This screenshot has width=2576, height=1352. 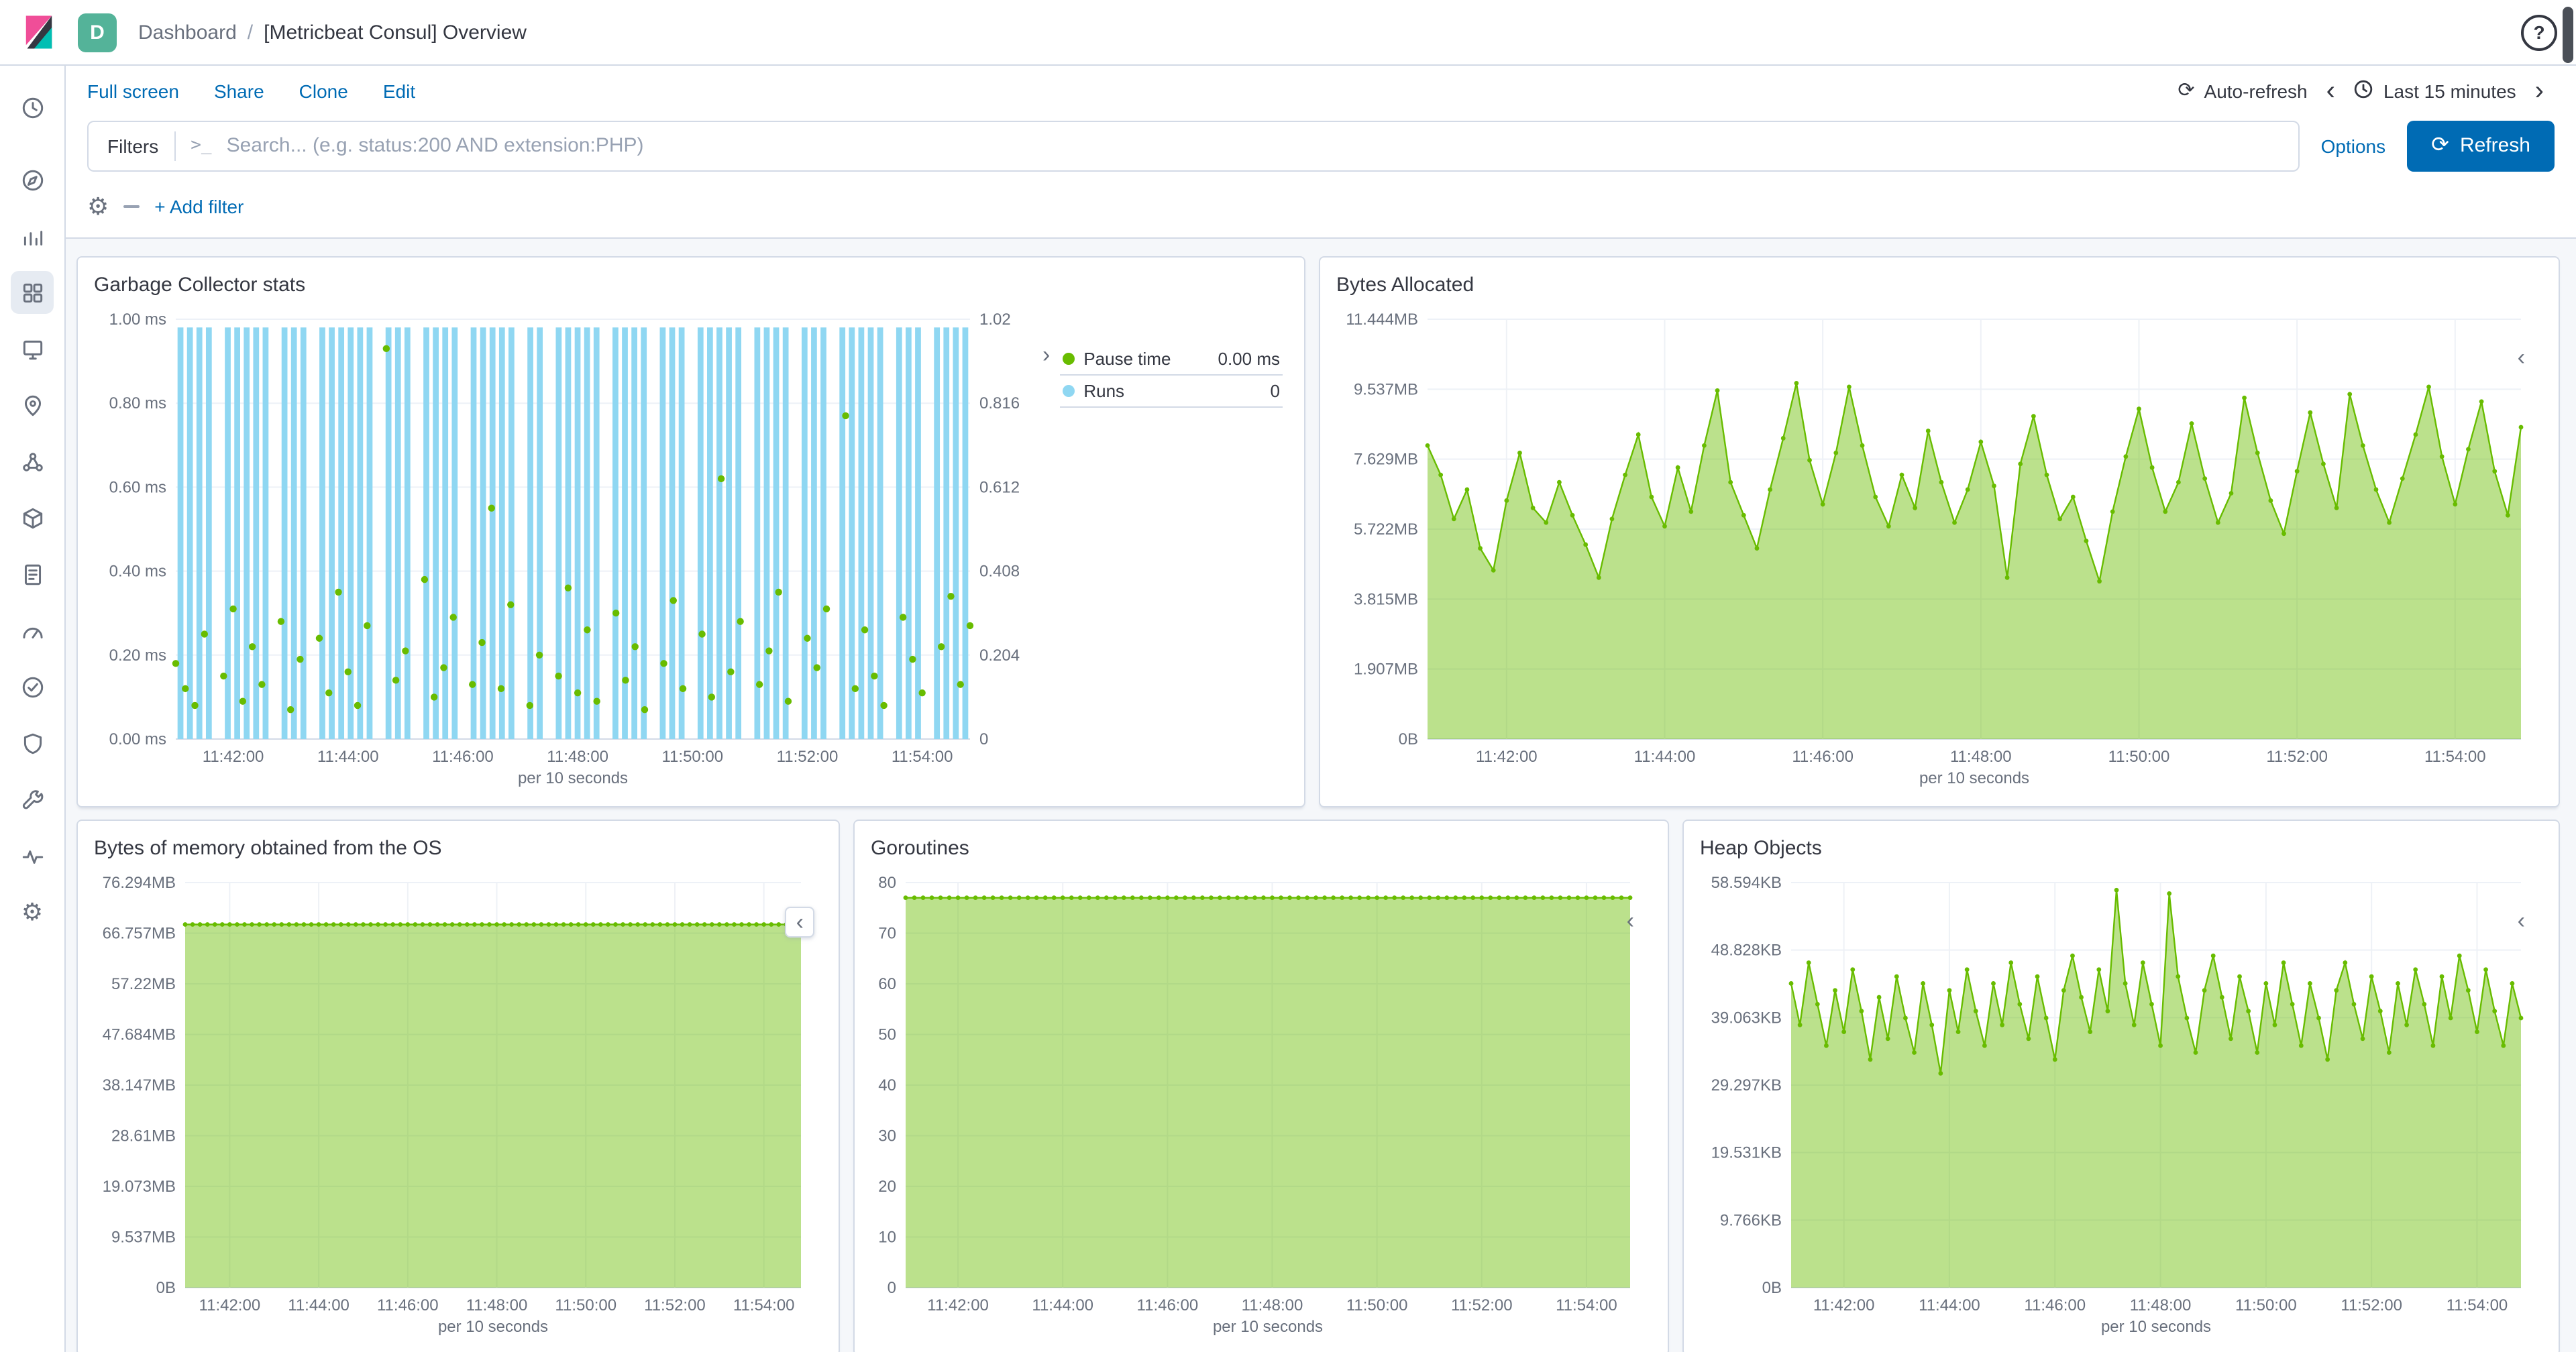 I want to click on sidebar-item-machine-learning, so click(x=32, y=461).